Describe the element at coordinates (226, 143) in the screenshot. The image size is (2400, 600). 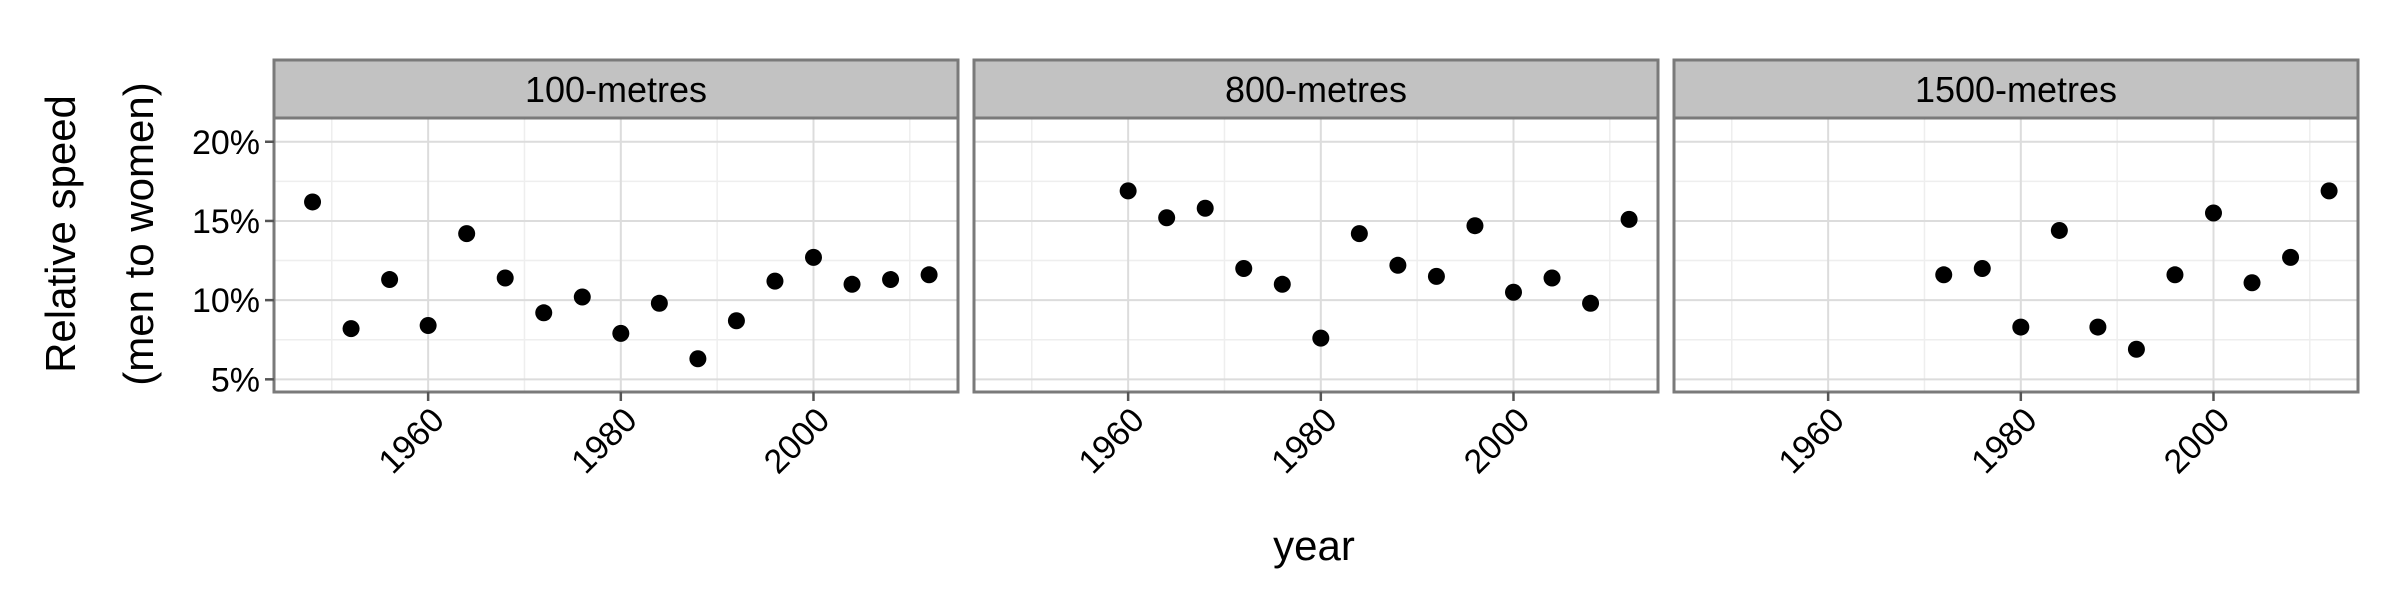
I see `y-tick-label: 20%` at that location.